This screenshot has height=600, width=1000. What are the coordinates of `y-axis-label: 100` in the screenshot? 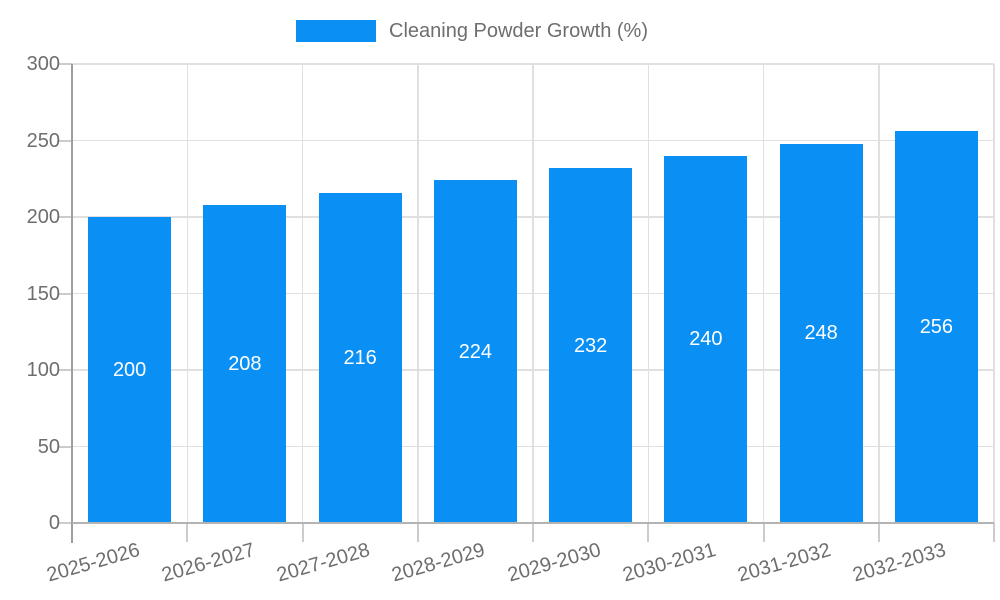 It's located at (43, 370).